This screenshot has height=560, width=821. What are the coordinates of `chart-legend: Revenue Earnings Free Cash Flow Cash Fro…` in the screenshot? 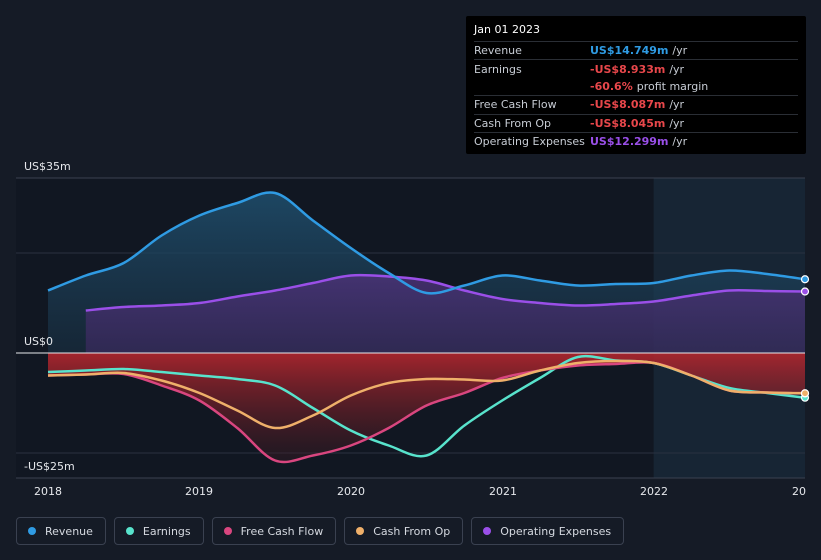 It's located at (324, 531).